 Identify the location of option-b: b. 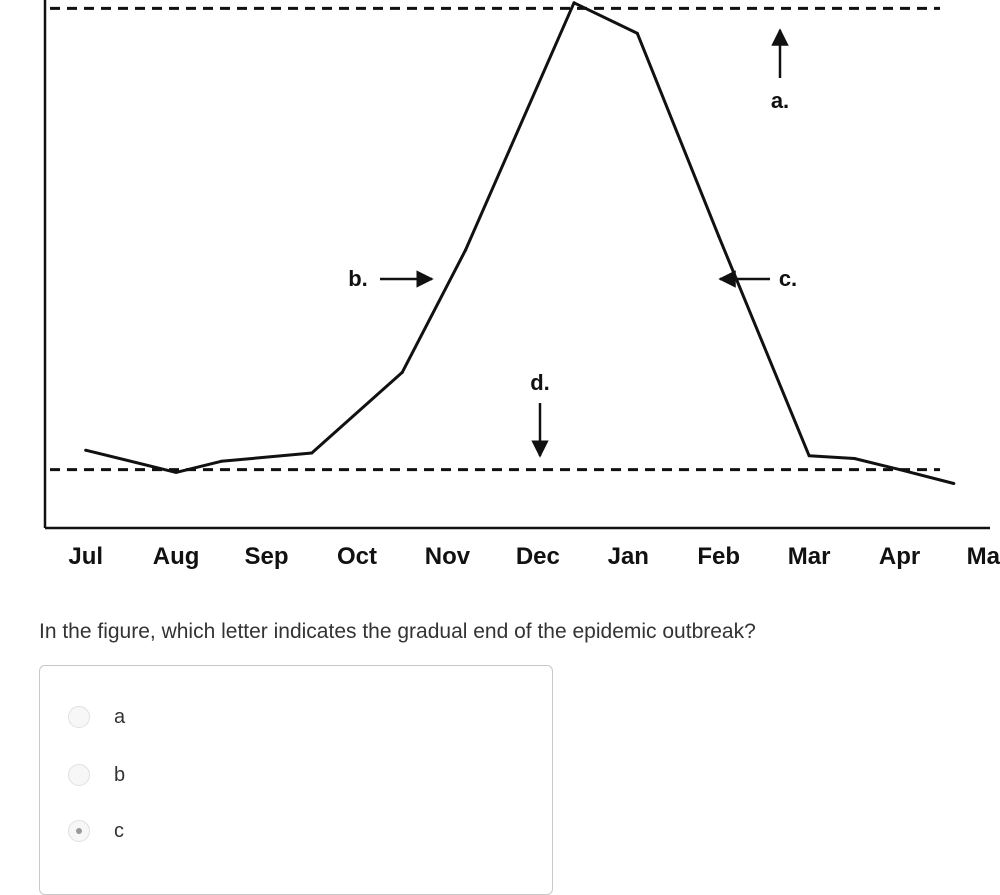
(96, 775).